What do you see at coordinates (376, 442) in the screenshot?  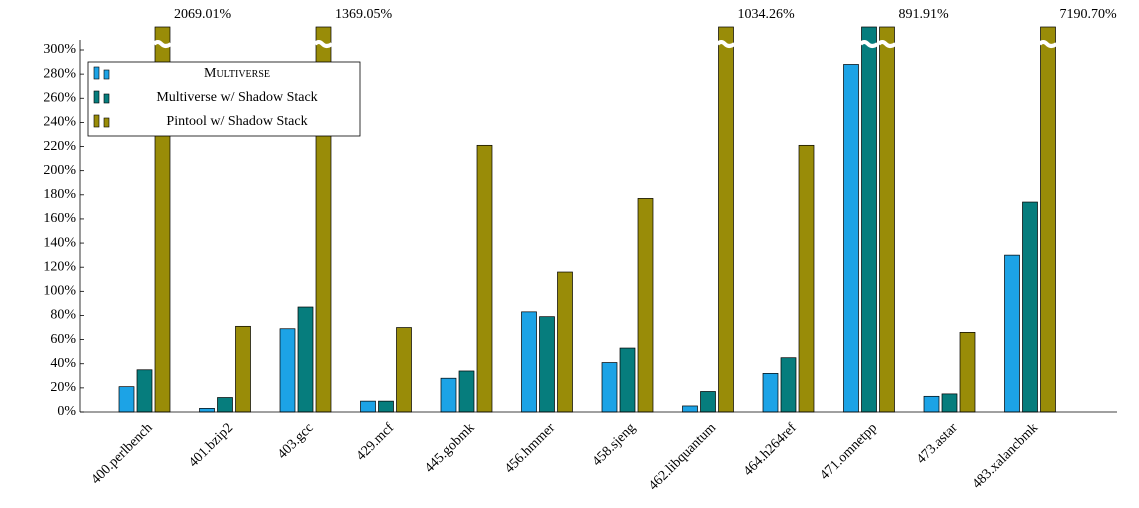 I see `x-tick-label: 429.mcf` at bounding box center [376, 442].